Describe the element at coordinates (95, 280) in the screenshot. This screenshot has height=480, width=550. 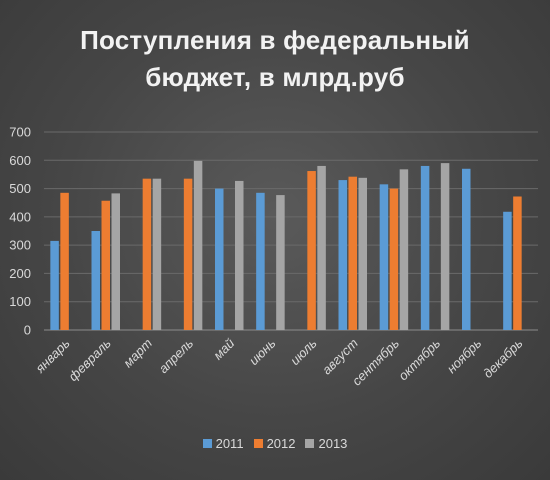
I see `bar-2011-февраль` at that location.